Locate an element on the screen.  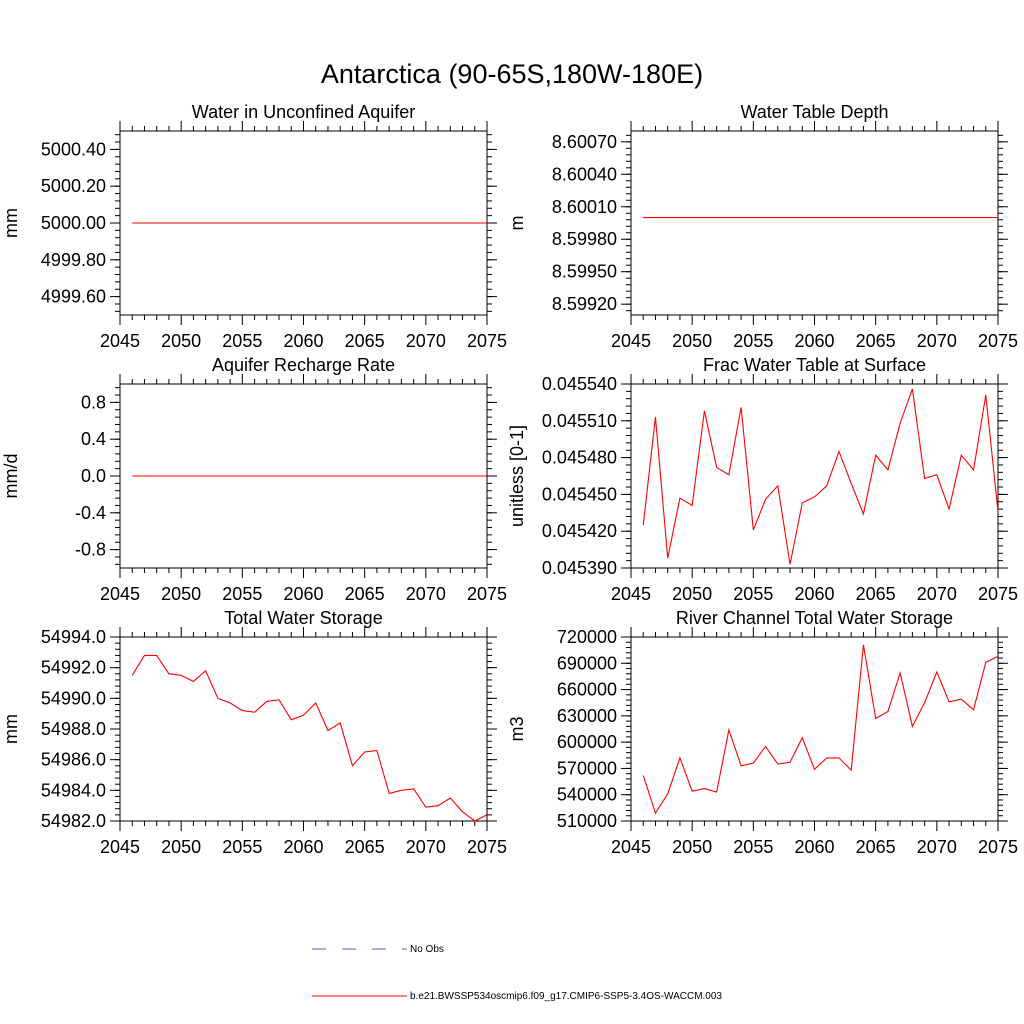
panel-title: Water in Unconfined Aquifer is located at coordinates (303, 112).